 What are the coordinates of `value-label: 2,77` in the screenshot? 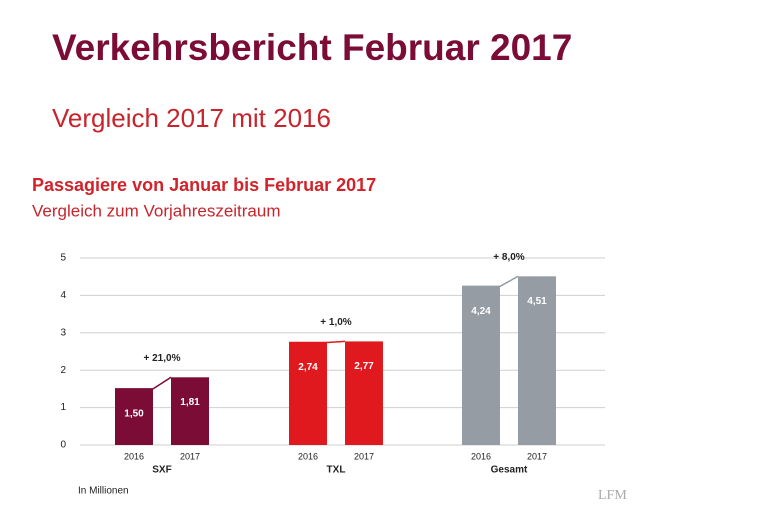 It's located at (364, 366).